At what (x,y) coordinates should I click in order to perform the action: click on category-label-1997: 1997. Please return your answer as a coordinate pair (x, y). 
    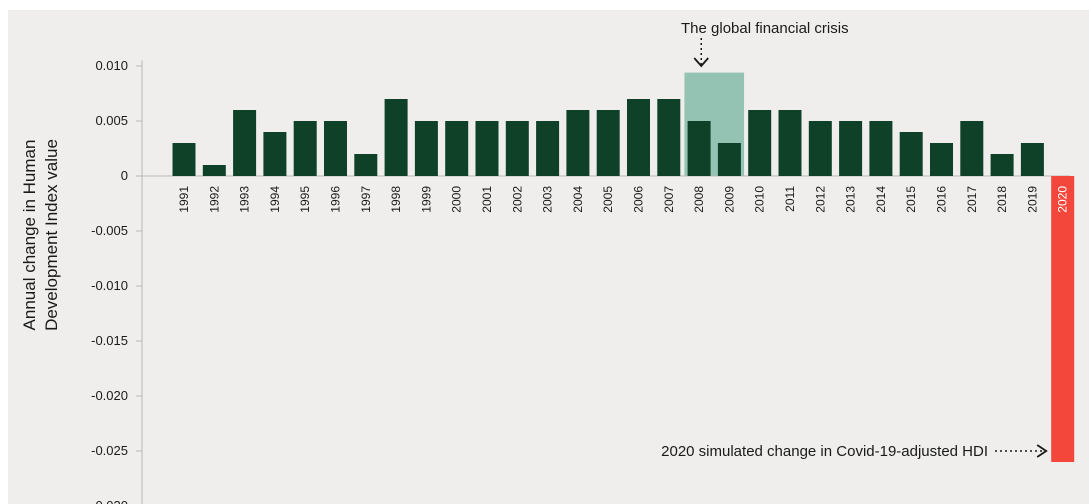
    Looking at the image, I should click on (366, 199).